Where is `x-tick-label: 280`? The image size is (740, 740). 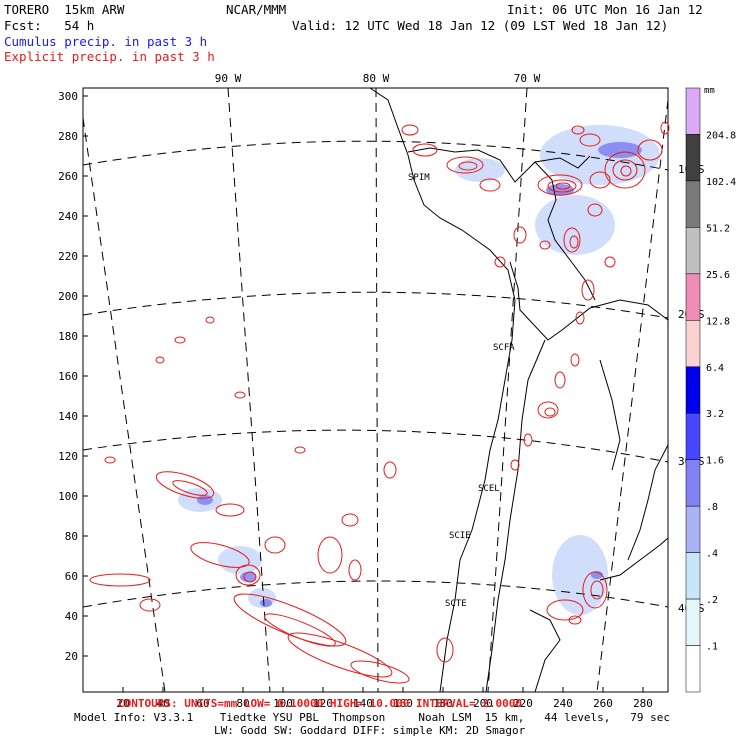
x-tick-label: 280 is located at coordinates (643, 703).